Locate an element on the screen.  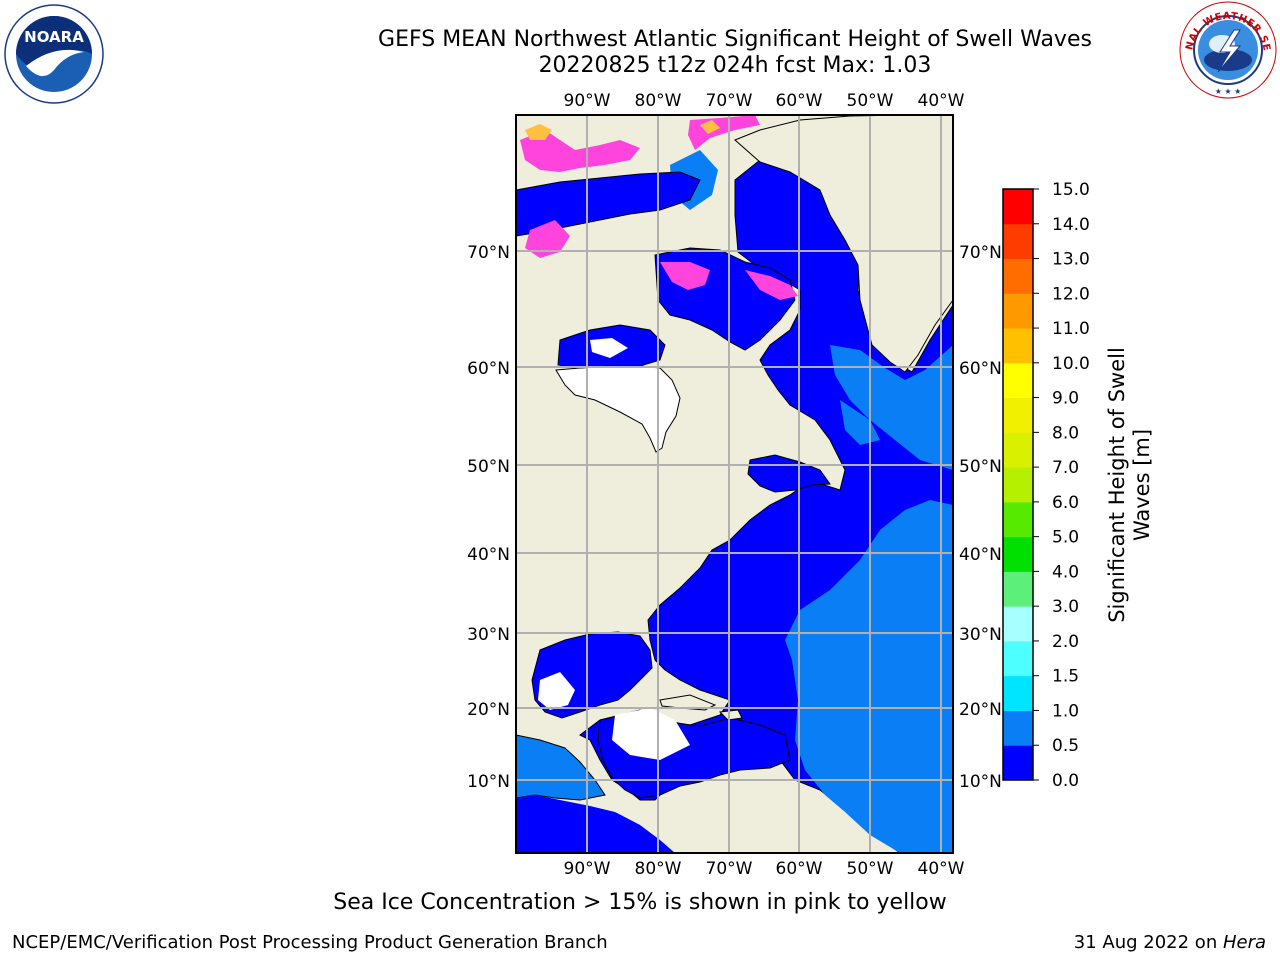
colorbar-tick-label: 1.0 is located at coordinates (1065, 711).